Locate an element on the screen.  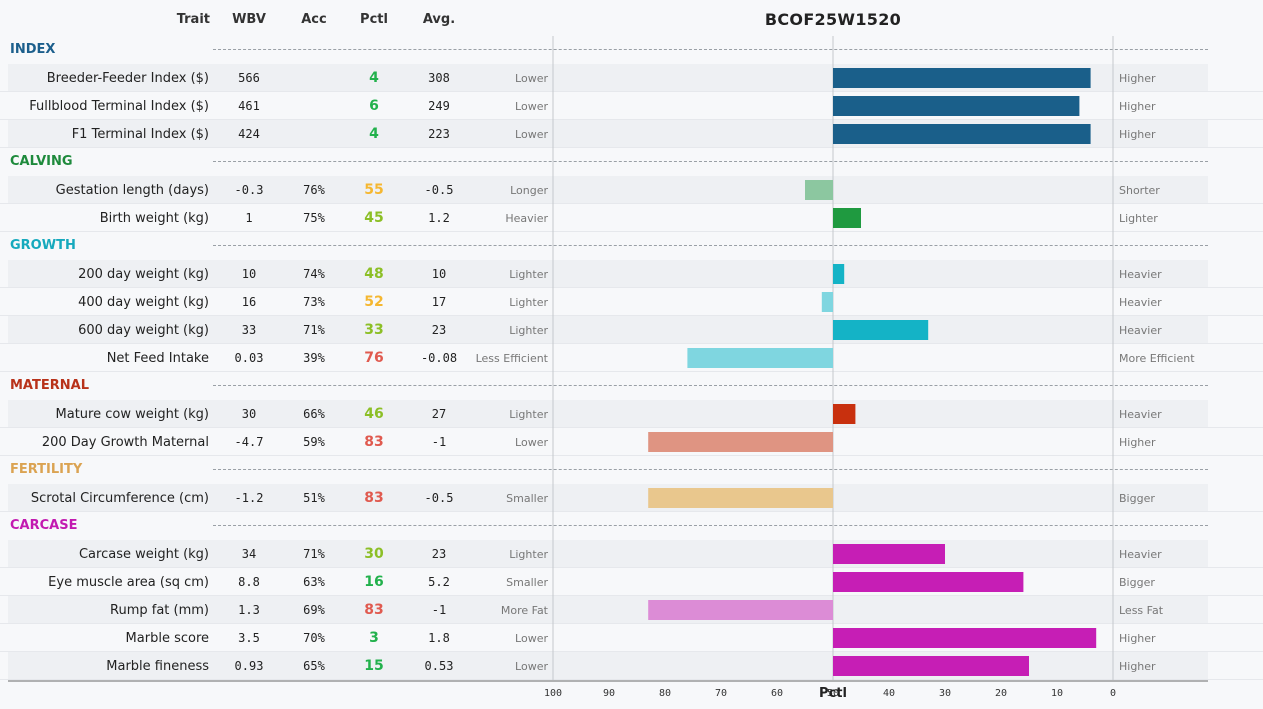
section-header: INDEX is located at coordinates (631, 50).